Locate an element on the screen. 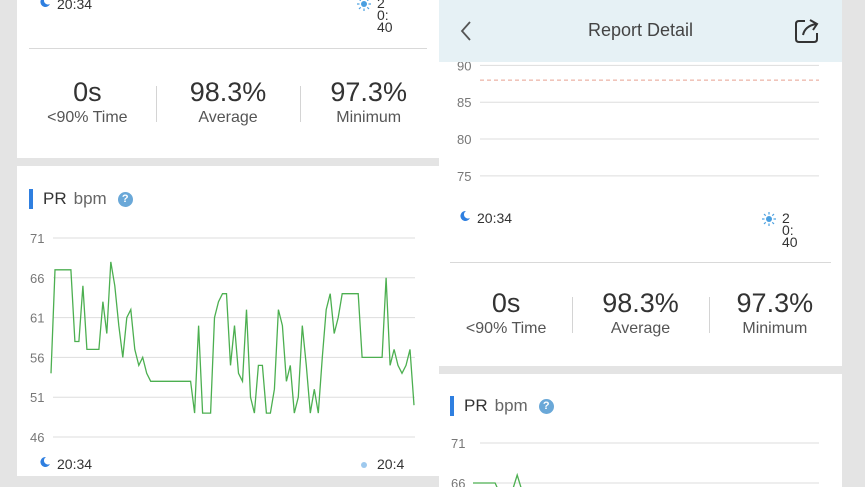  y-tick-label: 85 is located at coordinates (464, 102).